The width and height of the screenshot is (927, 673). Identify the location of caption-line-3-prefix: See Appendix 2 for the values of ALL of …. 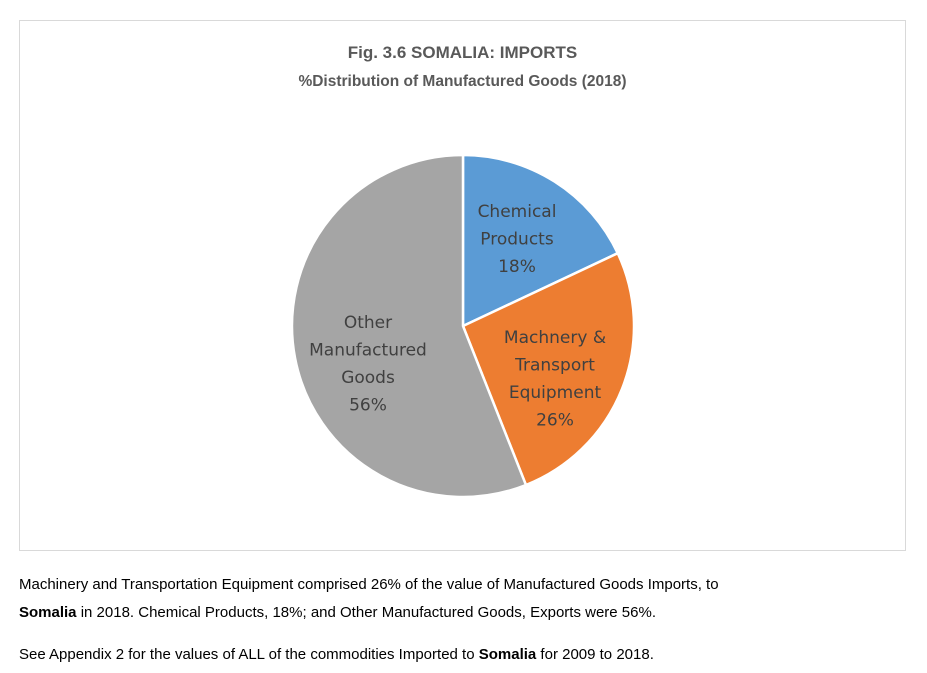
(249, 654).